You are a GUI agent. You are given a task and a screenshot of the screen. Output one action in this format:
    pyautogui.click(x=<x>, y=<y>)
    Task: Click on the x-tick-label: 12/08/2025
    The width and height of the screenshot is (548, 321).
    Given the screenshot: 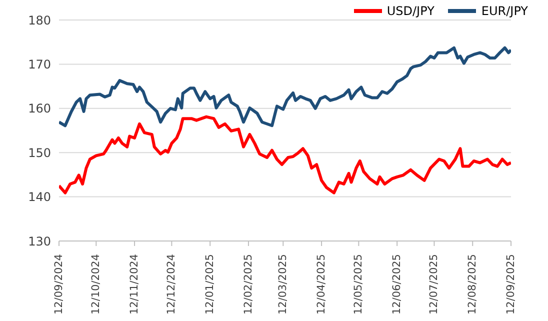 What is the action you would take?
    pyautogui.click(x=472, y=284)
    